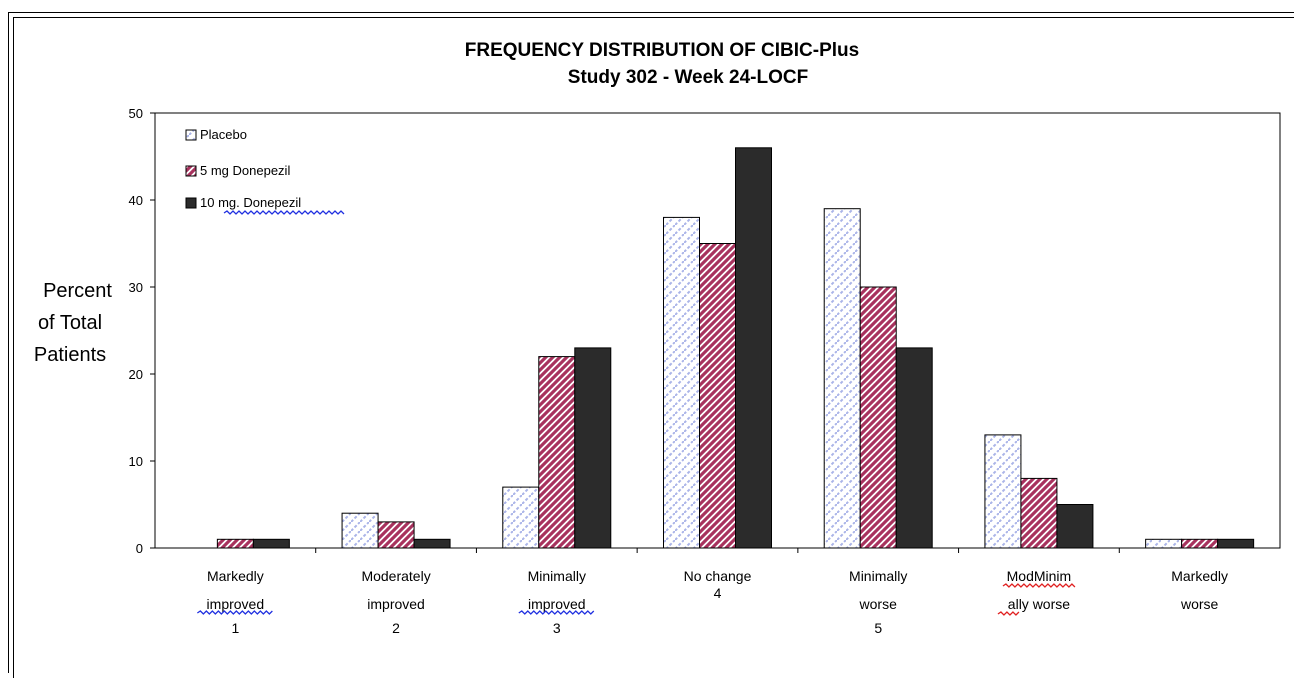 The width and height of the screenshot is (1294, 678). Describe the element at coordinates (718, 593) in the screenshot. I see `x-category-label: 4` at that location.